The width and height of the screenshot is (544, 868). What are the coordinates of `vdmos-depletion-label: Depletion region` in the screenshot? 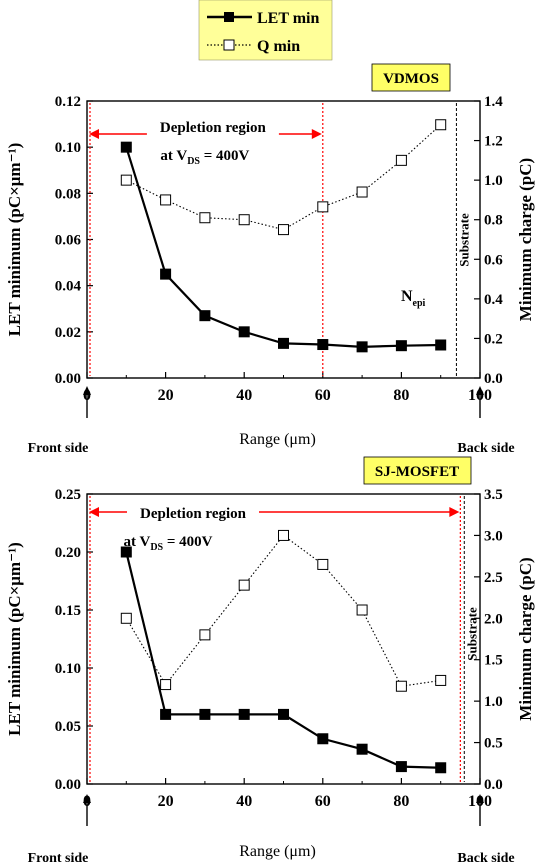 It's located at (213, 128).